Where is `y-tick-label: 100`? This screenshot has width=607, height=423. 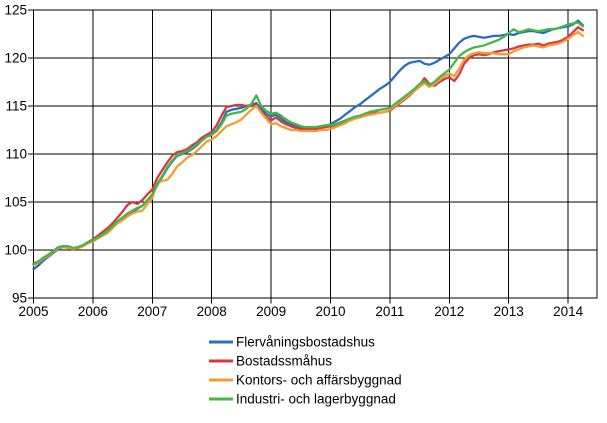 y-tick-label: 100 is located at coordinates (15, 250).